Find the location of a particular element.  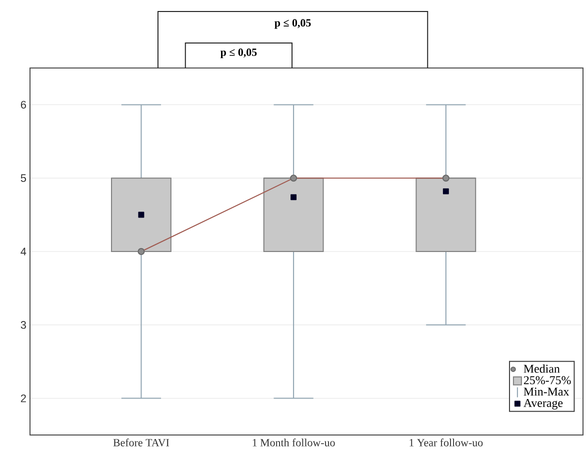

x-tick-label: 1 Year follow-uo is located at coordinates (446, 442).